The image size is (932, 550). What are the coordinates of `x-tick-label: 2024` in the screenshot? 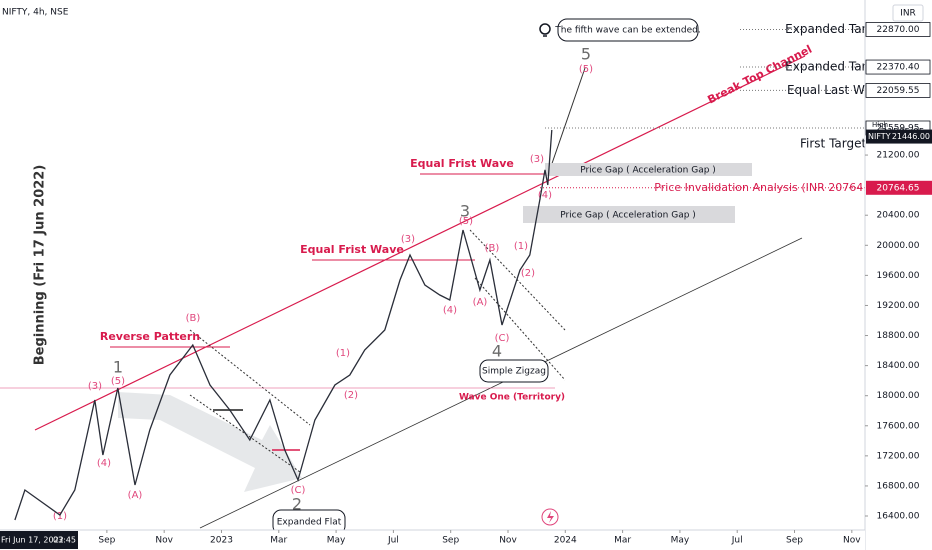 It's located at (565, 541).